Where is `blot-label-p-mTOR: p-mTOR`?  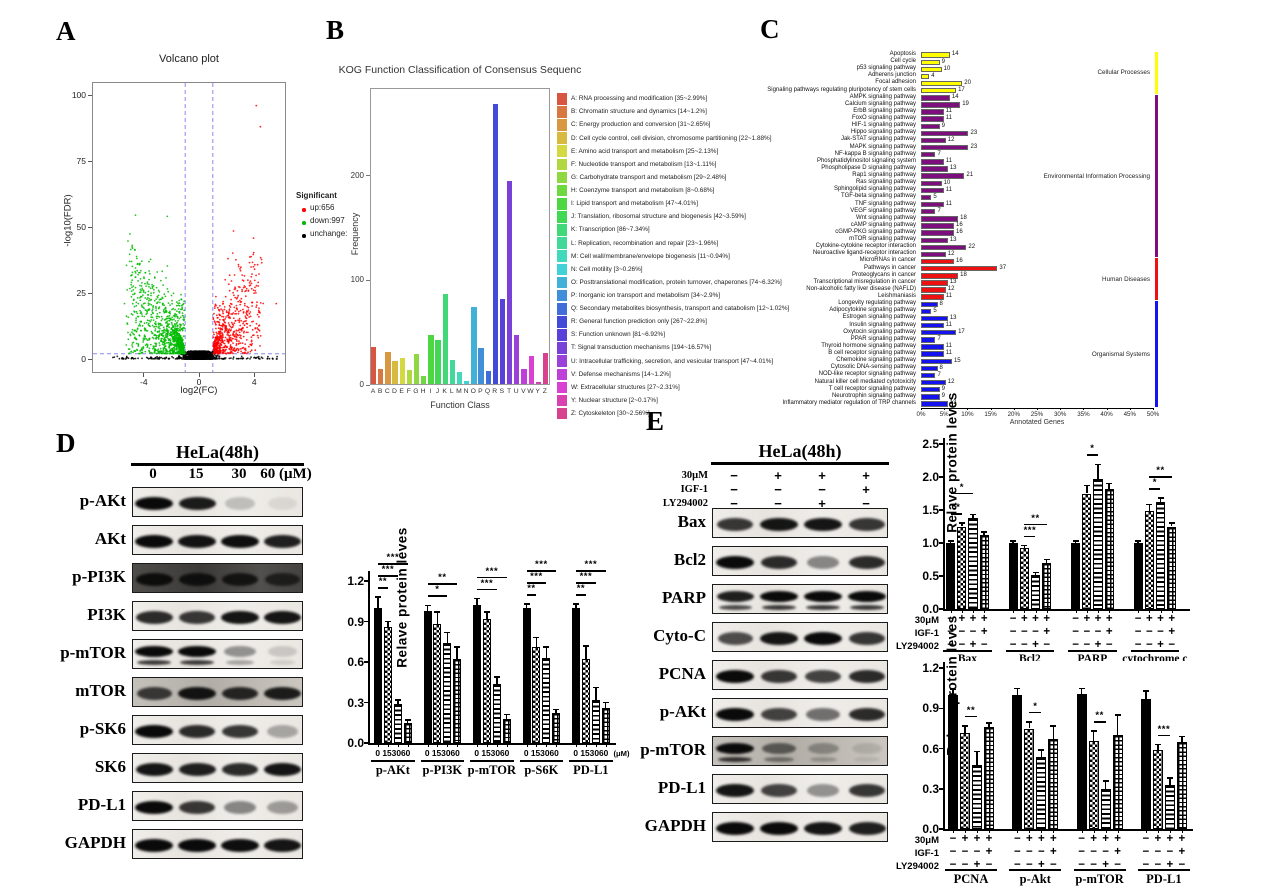
blot-label-p-mTOR: p-mTOR is located at coordinates (93, 652).